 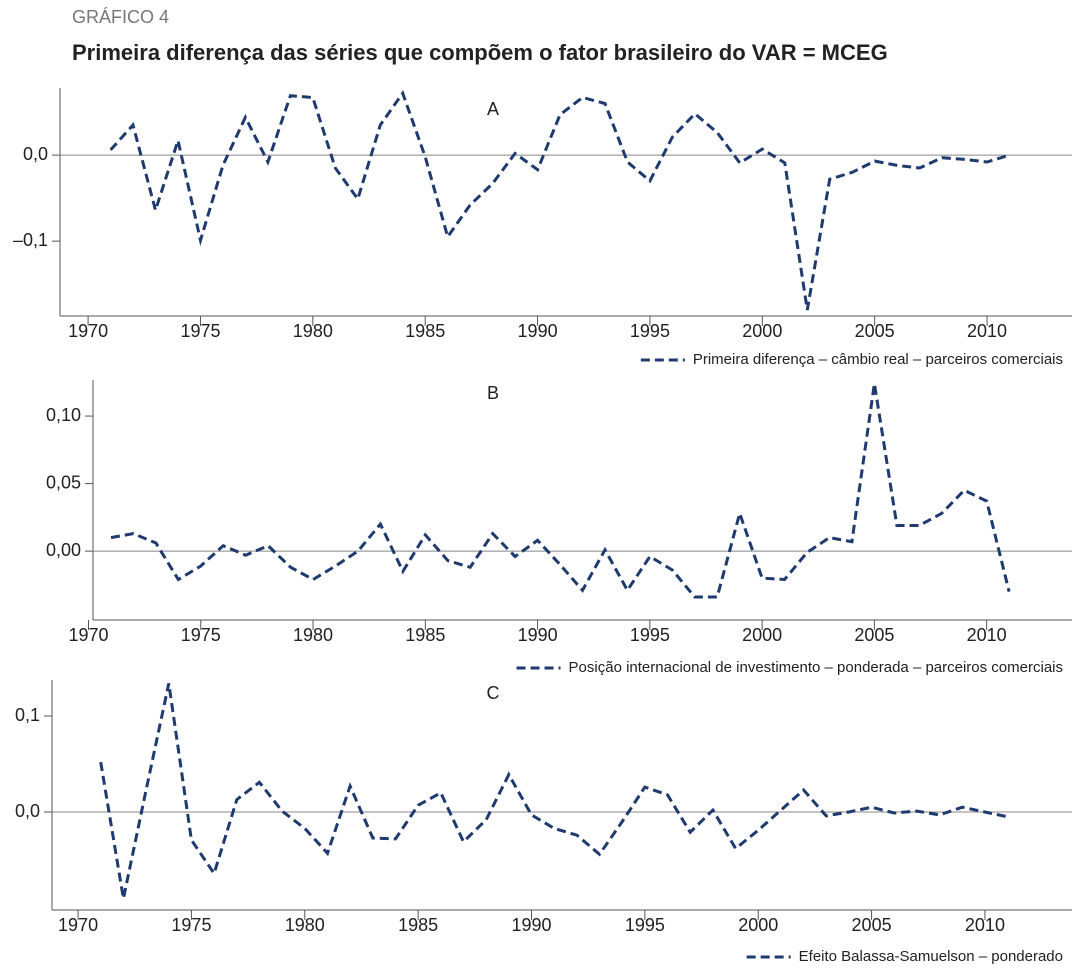 I want to click on y-tick-label: 0,00, so click(x=63, y=550).